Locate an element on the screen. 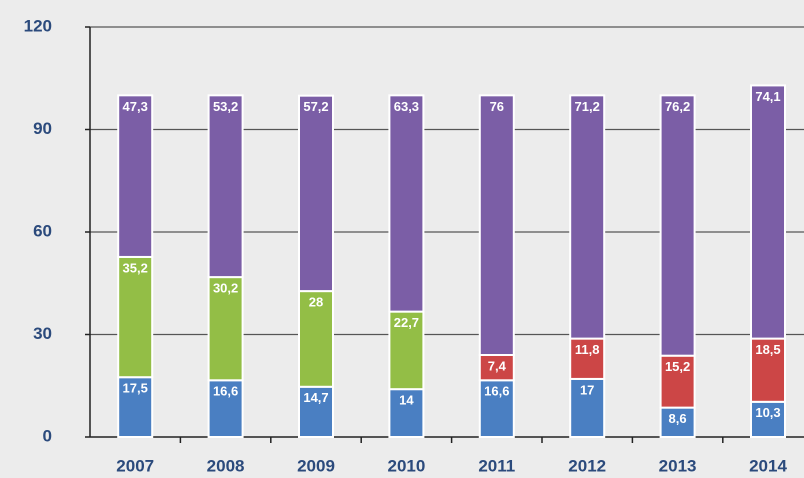  x-tick-label: 2011 is located at coordinates (496, 465).